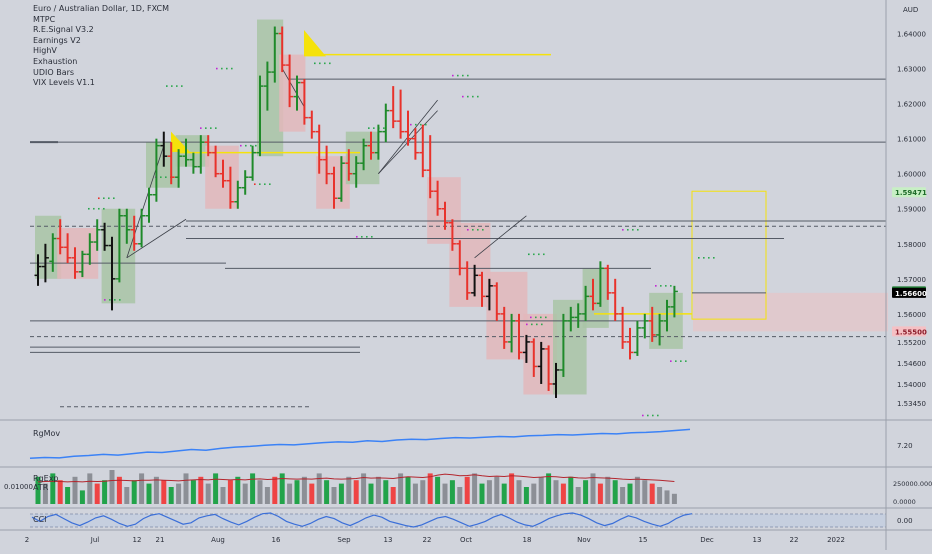 This screenshot has height=554, width=932. What do you see at coordinates (160, 540) in the screenshot?
I see `x-tick-label: 21` at bounding box center [160, 540].